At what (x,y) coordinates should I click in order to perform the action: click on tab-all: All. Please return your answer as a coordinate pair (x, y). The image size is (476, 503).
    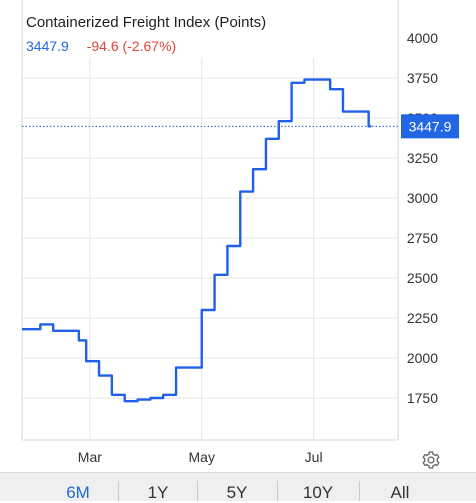
    Looking at the image, I should click on (400, 492).